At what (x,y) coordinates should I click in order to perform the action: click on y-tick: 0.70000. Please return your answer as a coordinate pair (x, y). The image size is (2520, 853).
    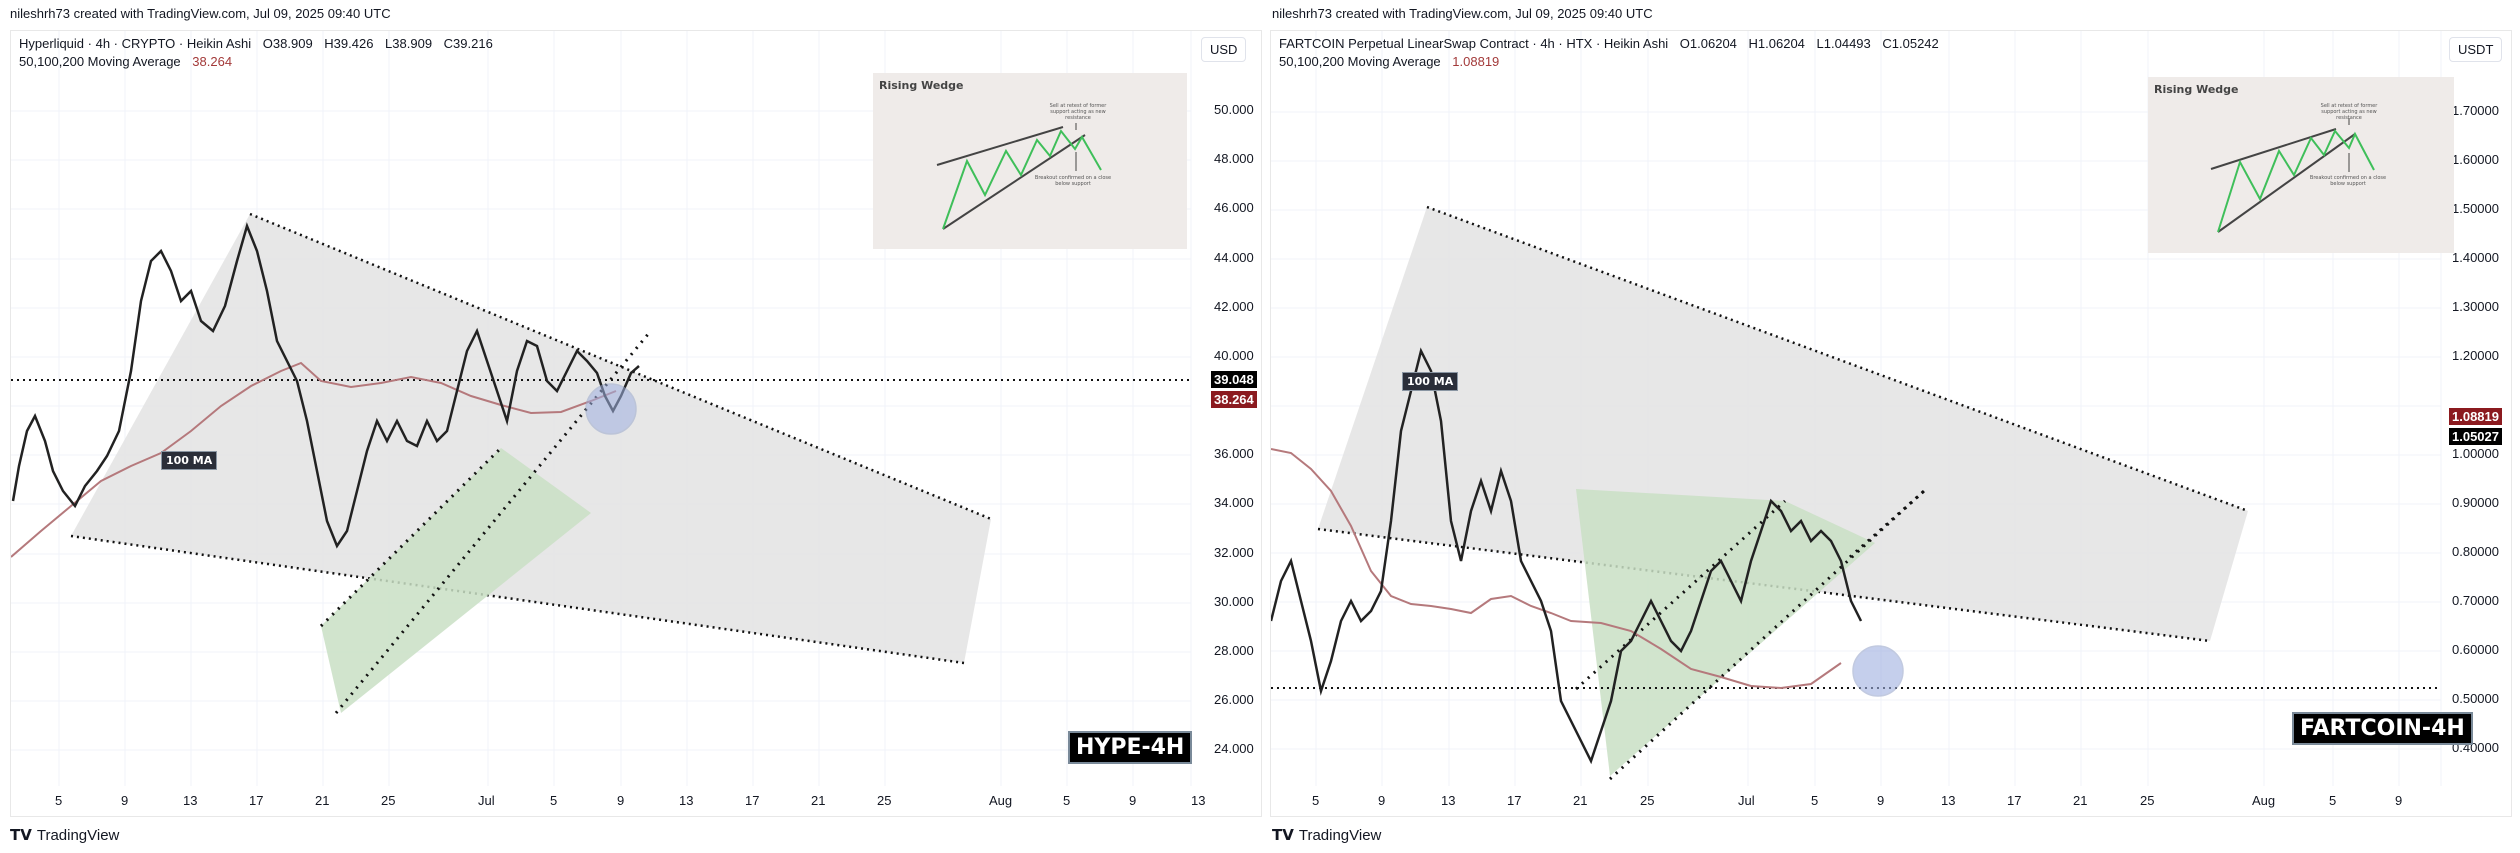
    Looking at the image, I should click on (2475, 600).